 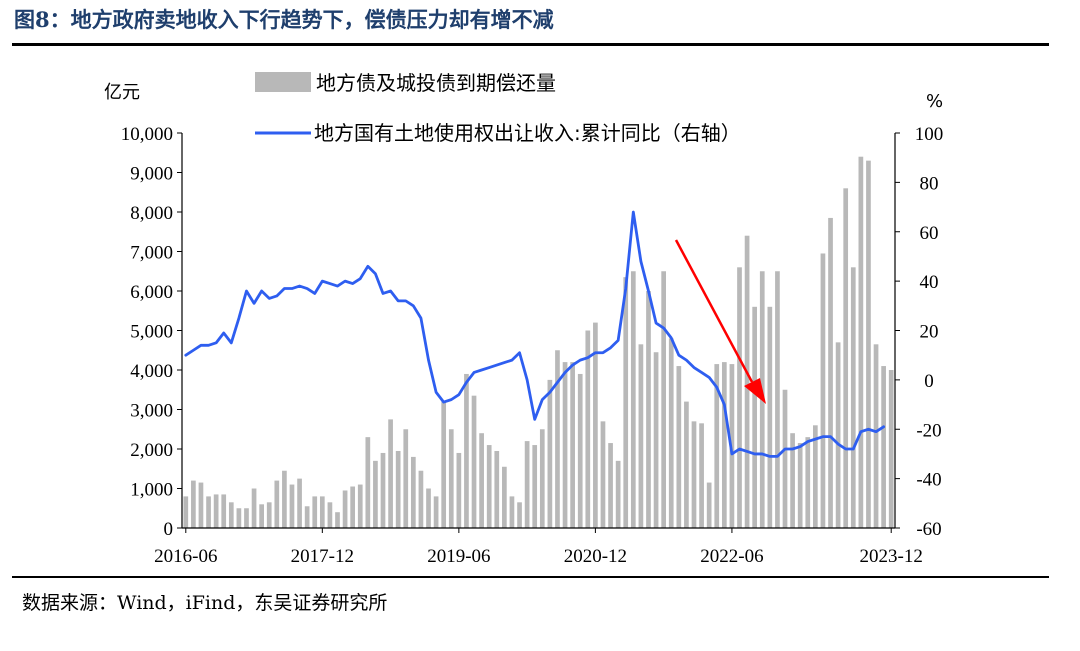 What do you see at coordinates (151, 450) in the screenshot?
I see `left-tick-label: 2,000` at bounding box center [151, 450].